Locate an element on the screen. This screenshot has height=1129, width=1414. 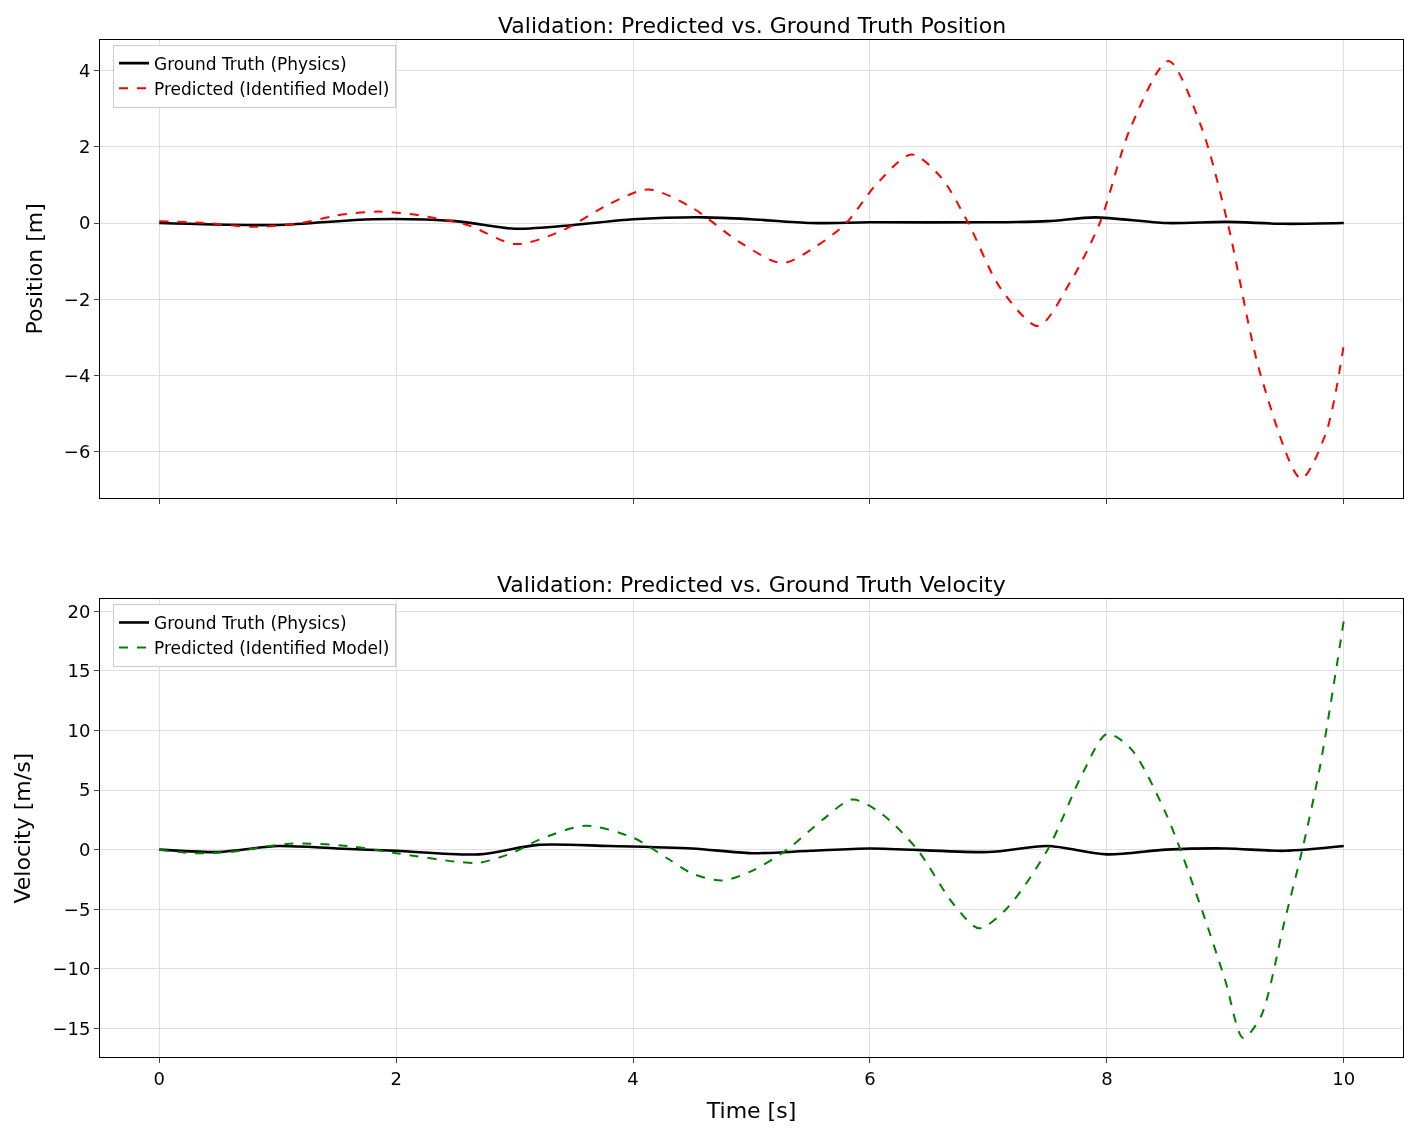
y-axis-title: Velocity [m/s] is located at coordinates (23, 828).